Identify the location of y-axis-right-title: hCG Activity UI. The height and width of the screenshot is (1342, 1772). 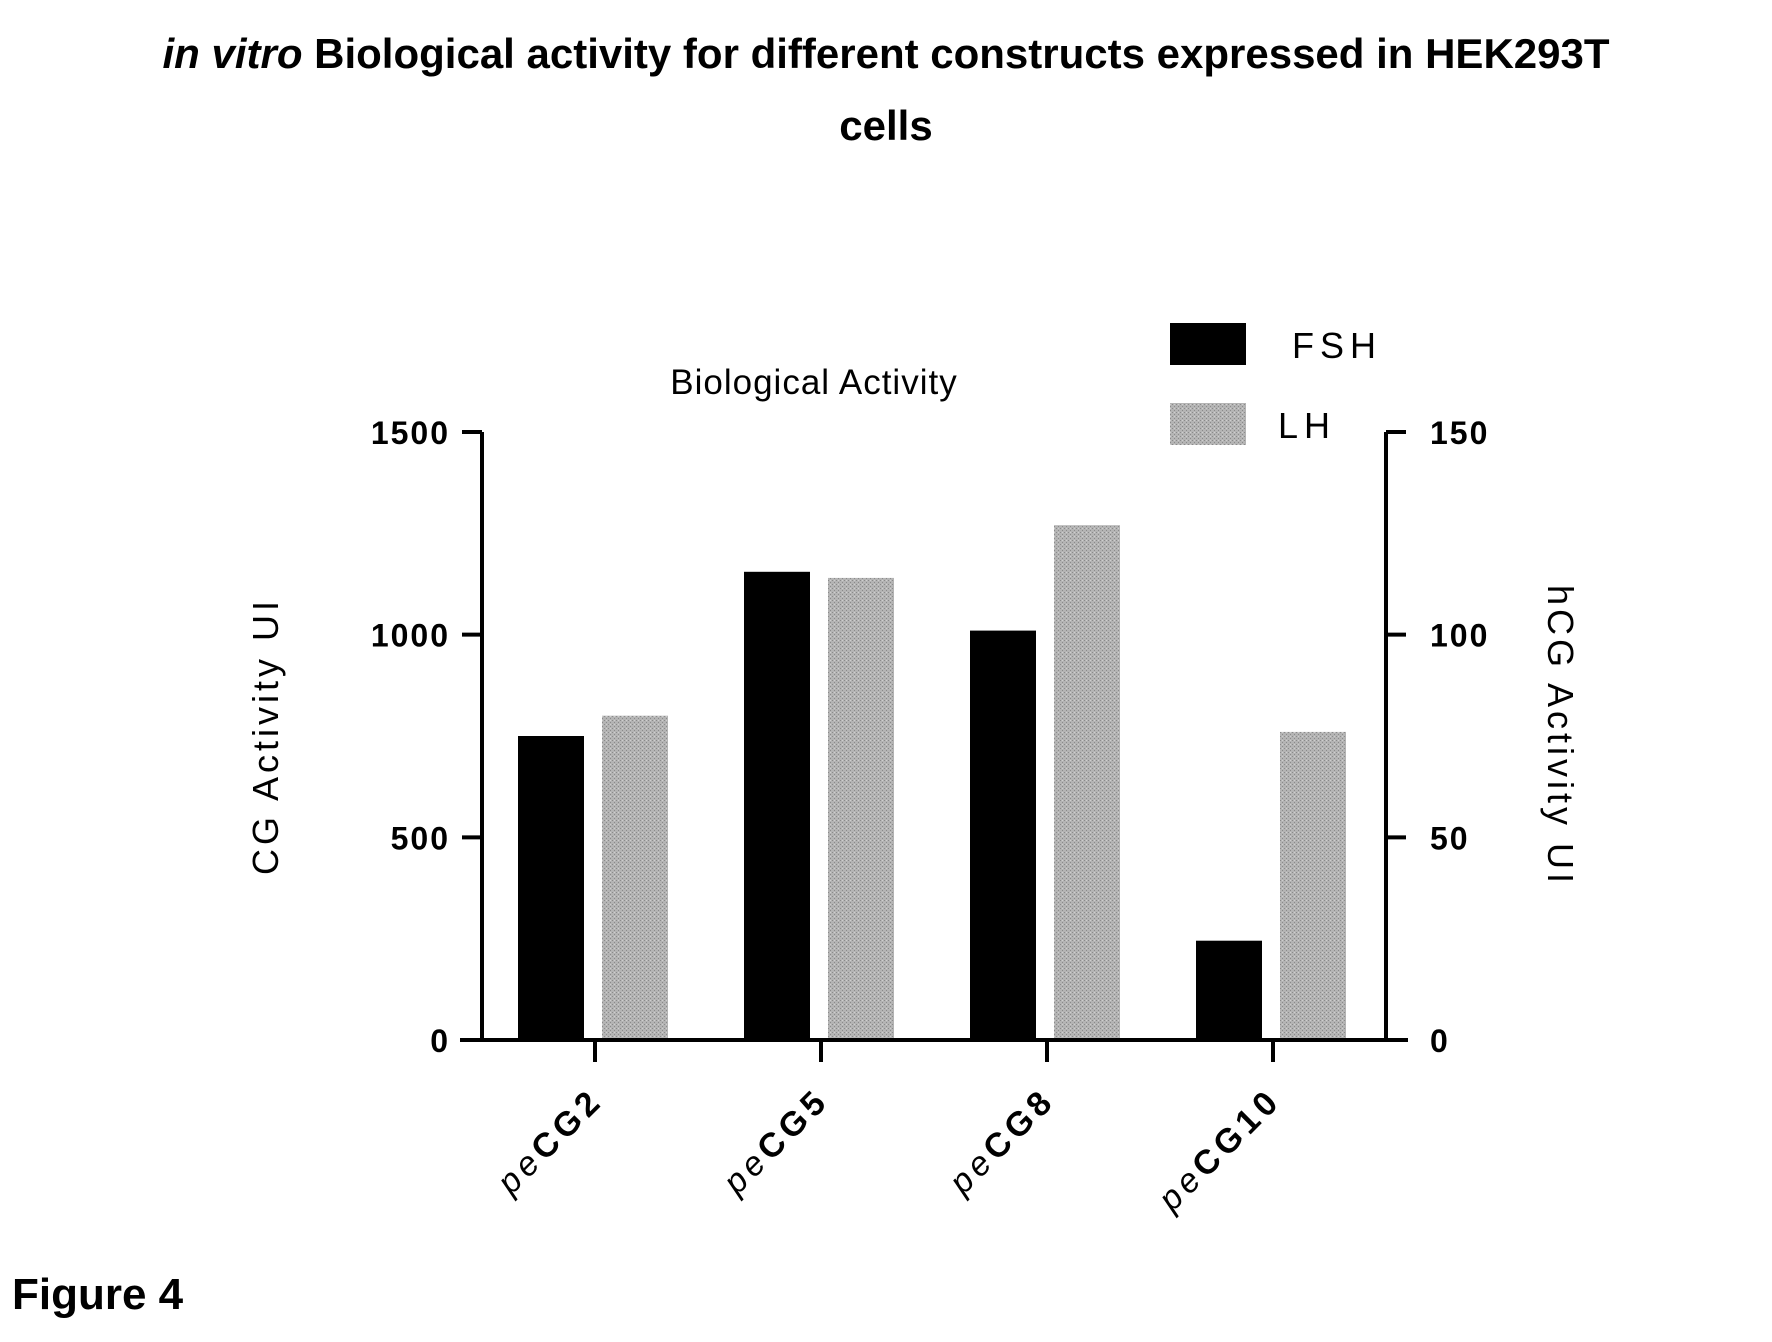
(1560, 736).